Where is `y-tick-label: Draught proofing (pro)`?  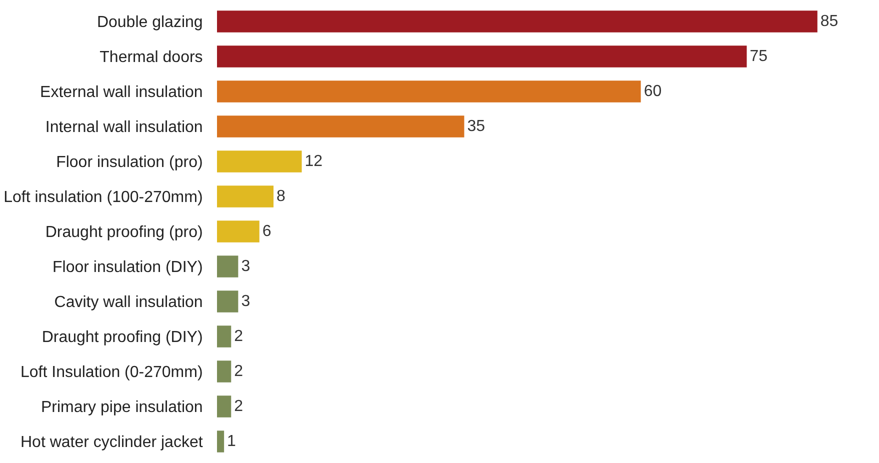
y-tick-label: Draught proofing (pro) is located at coordinates (124, 233).